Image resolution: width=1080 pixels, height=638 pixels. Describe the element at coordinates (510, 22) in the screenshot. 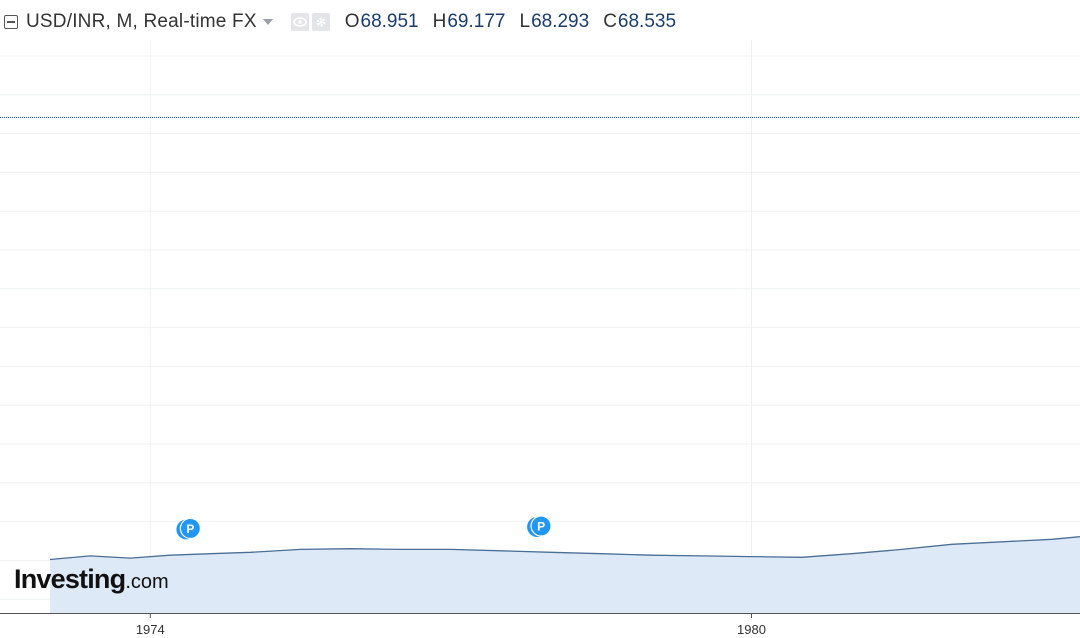

I see `ohlc-values: O 68.951 H 69.177 L 68.293 C 68.535` at that location.